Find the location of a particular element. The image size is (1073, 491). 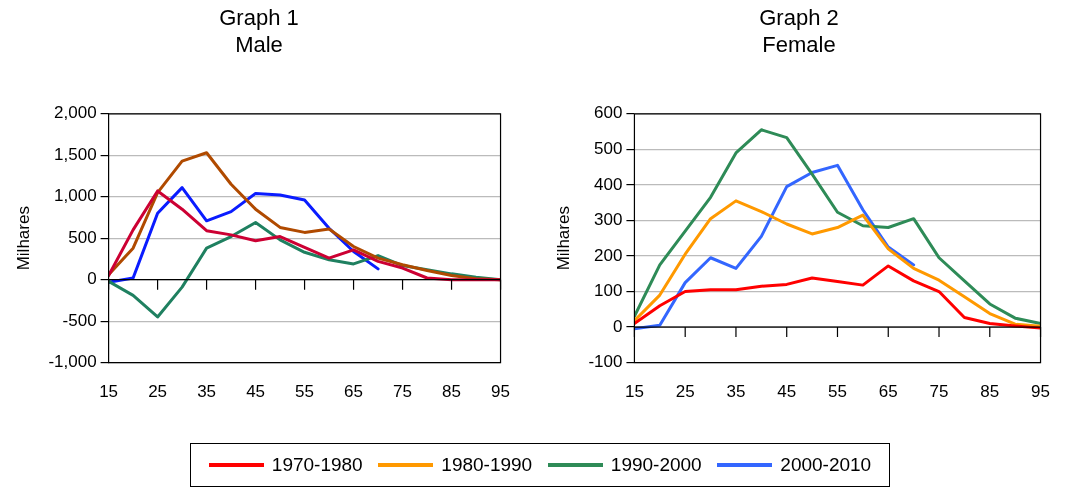

y-tick-label: 1,500 is located at coordinates (75, 154).